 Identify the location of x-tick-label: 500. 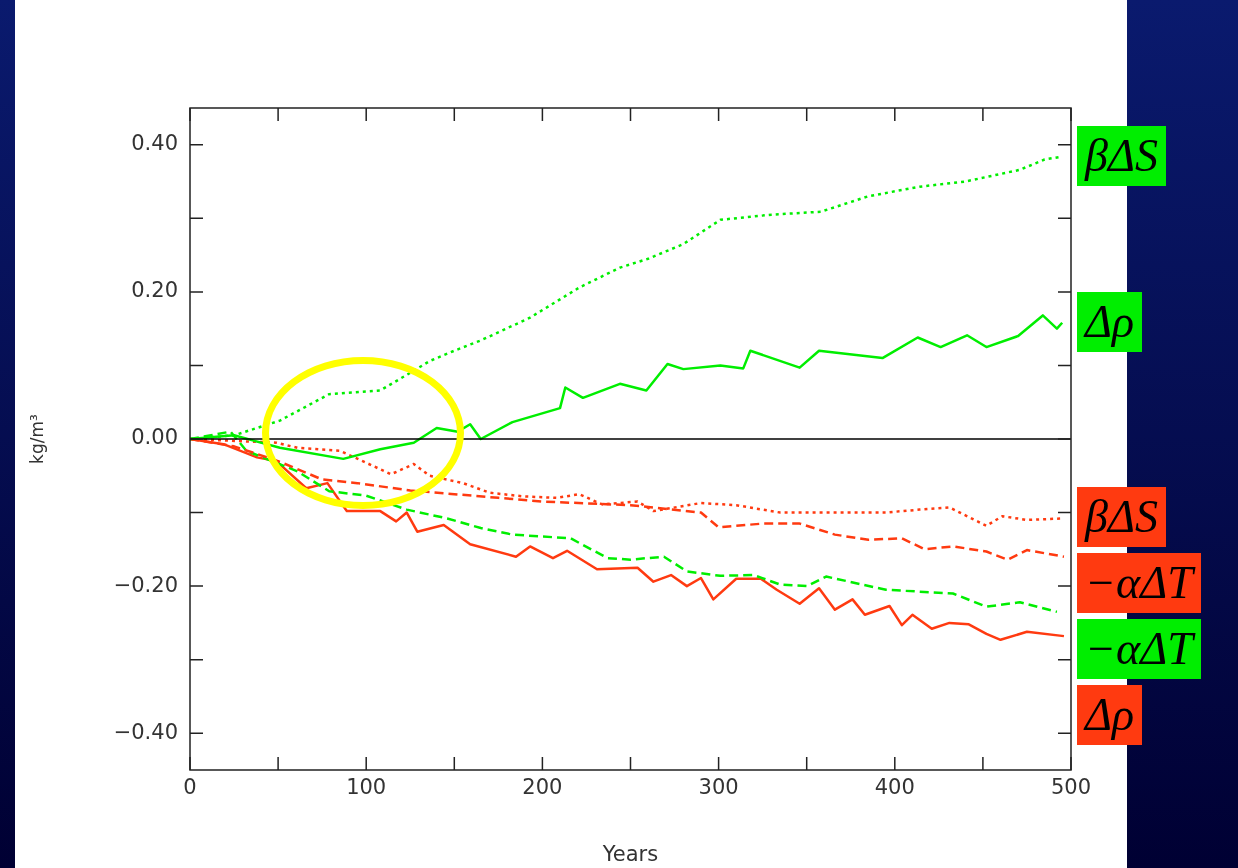
(1071, 787).